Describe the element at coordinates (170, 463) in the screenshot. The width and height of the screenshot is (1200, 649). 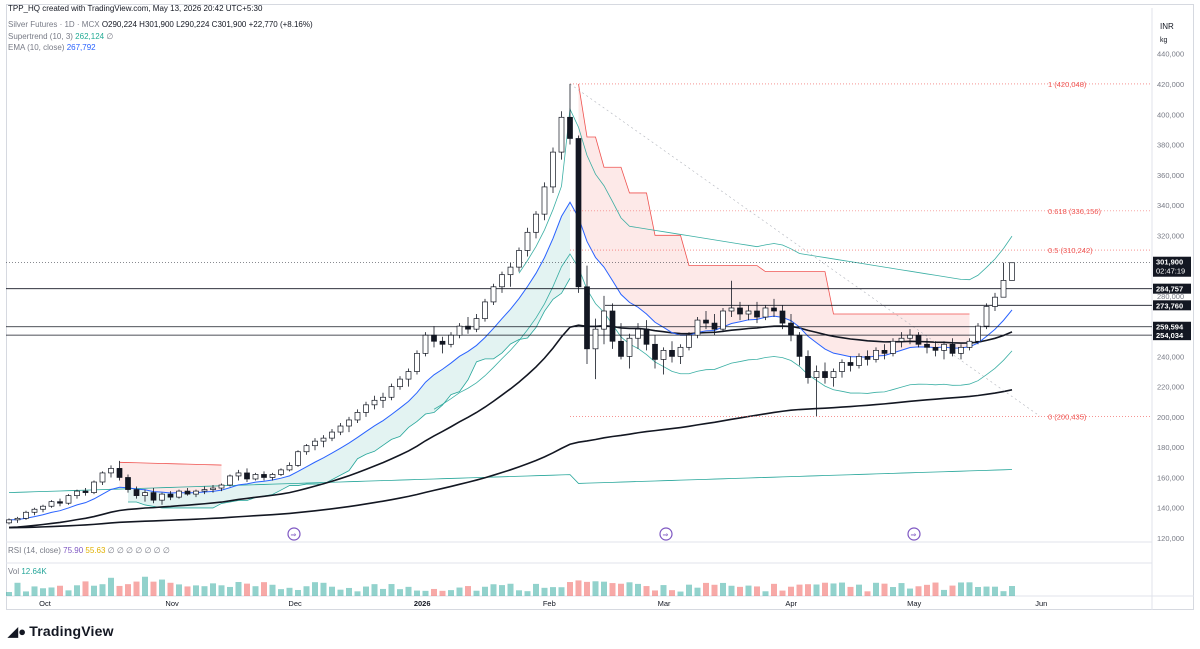
I see `supertrend-down-line` at that location.